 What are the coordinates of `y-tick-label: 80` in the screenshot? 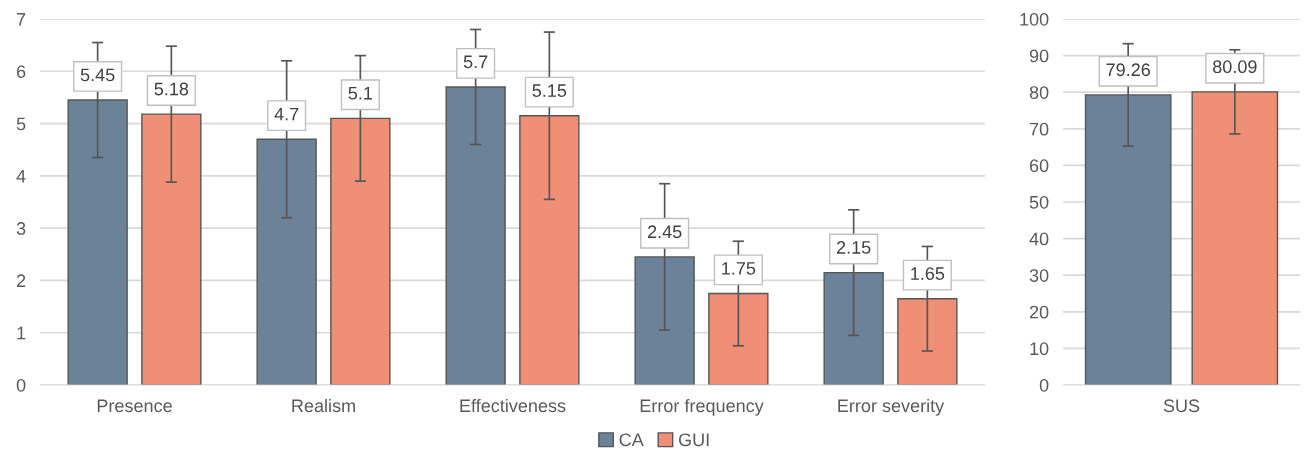 It's located at (1039, 92).